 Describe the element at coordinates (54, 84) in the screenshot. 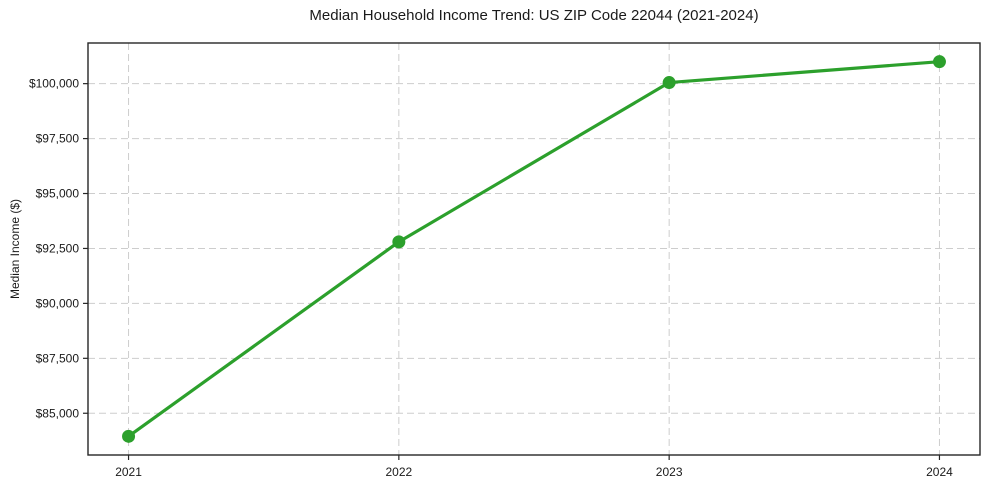

I see `y-tick-label: $100,000` at that location.